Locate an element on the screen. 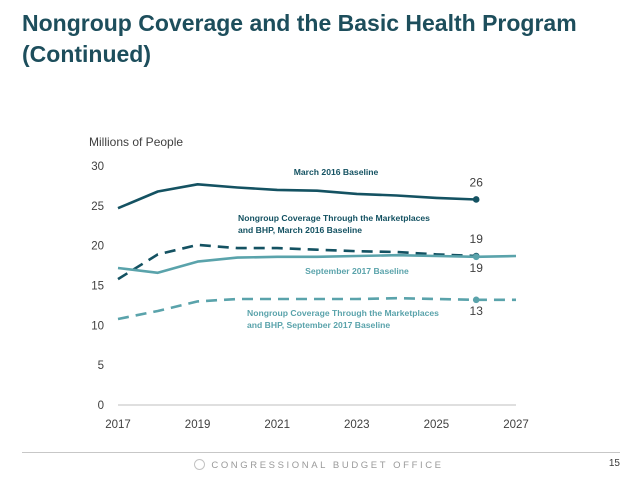  series-end-label: 13 is located at coordinates (477, 311).